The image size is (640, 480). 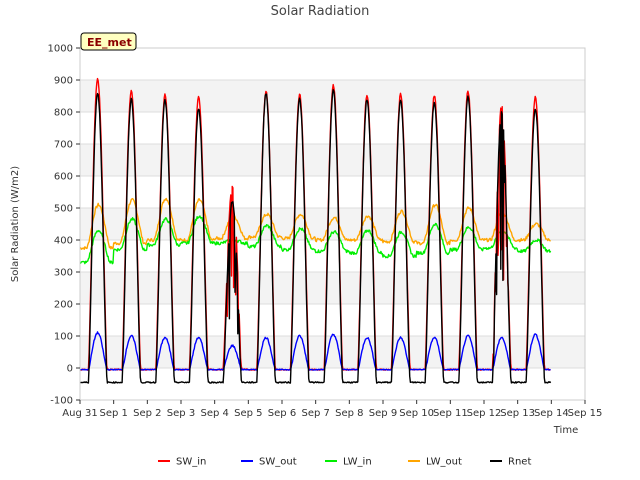 I want to click on series-line-lw-in, so click(x=315, y=240).